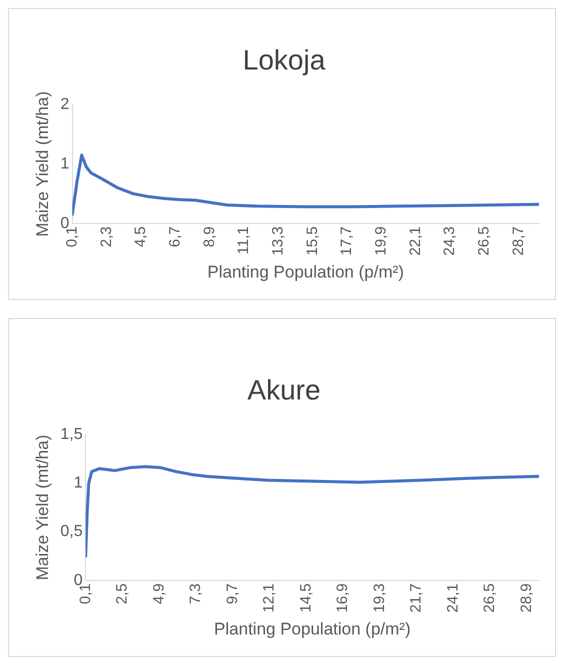 The height and width of the screenshot is (665, 564). I want to click on x-tick-label: 24,1, so click(453, 598).